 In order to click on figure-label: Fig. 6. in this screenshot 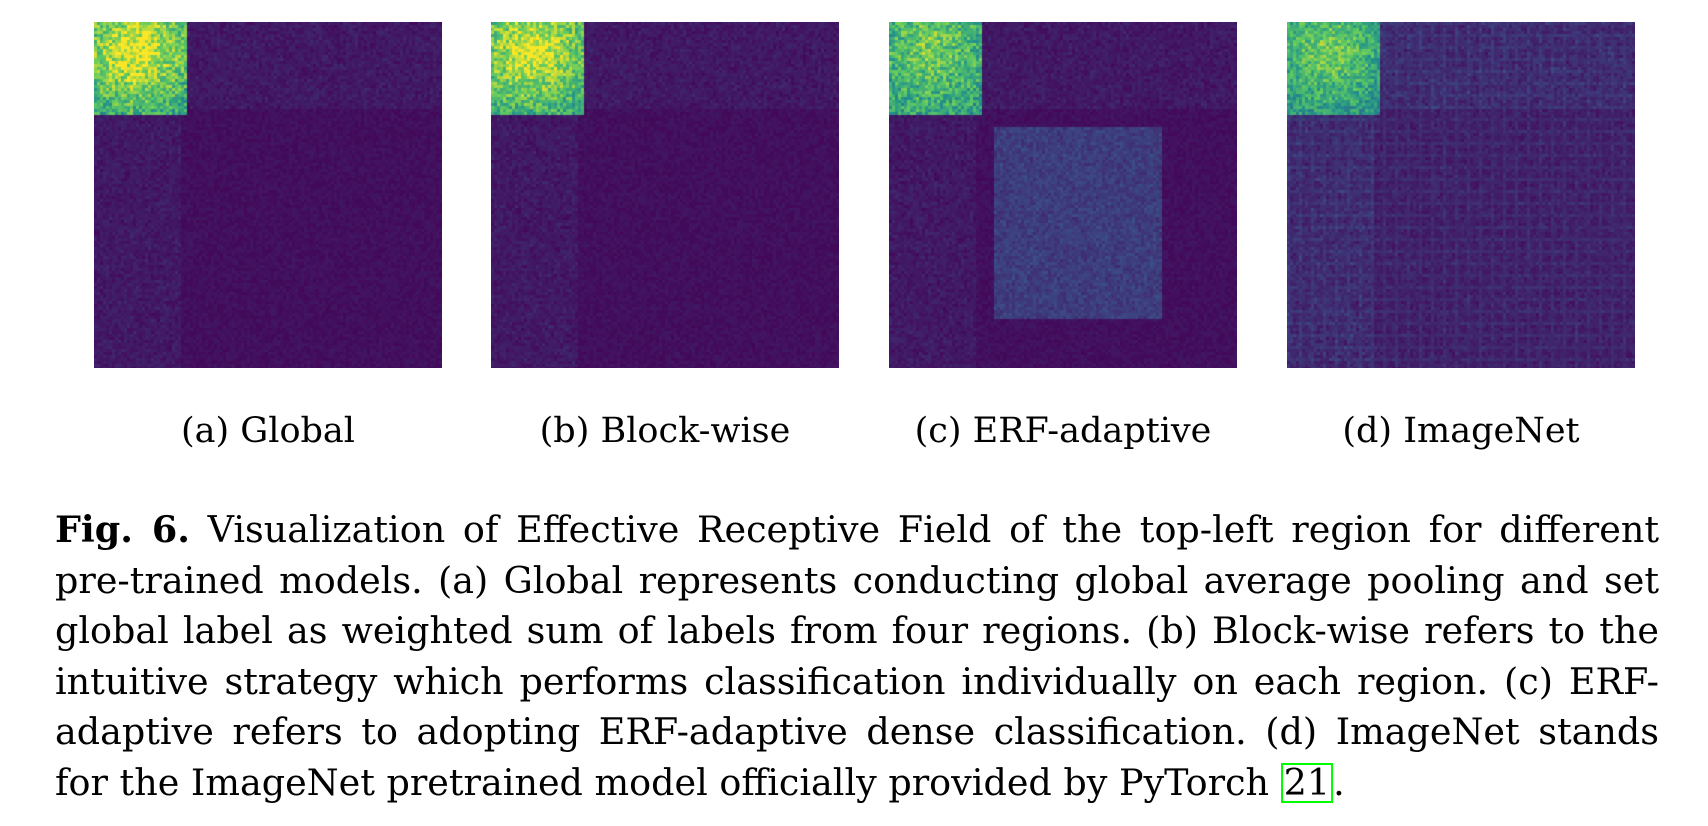, I will do `click(122, 529)`.